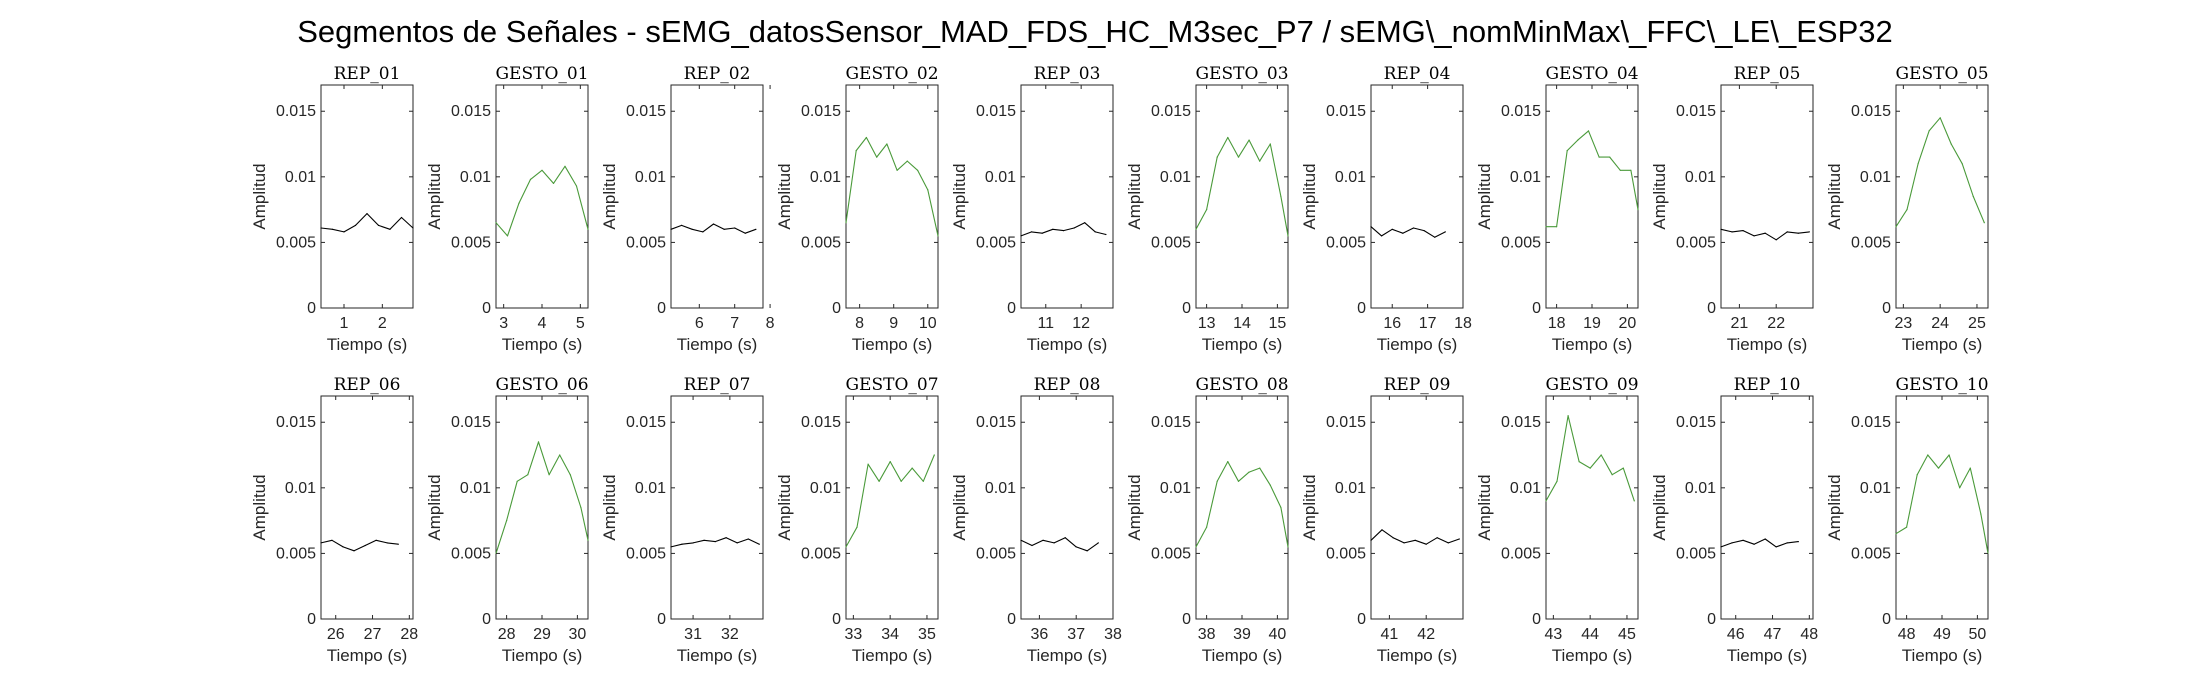  I want to click on x-tick-label: 46, so click(1736, 634).